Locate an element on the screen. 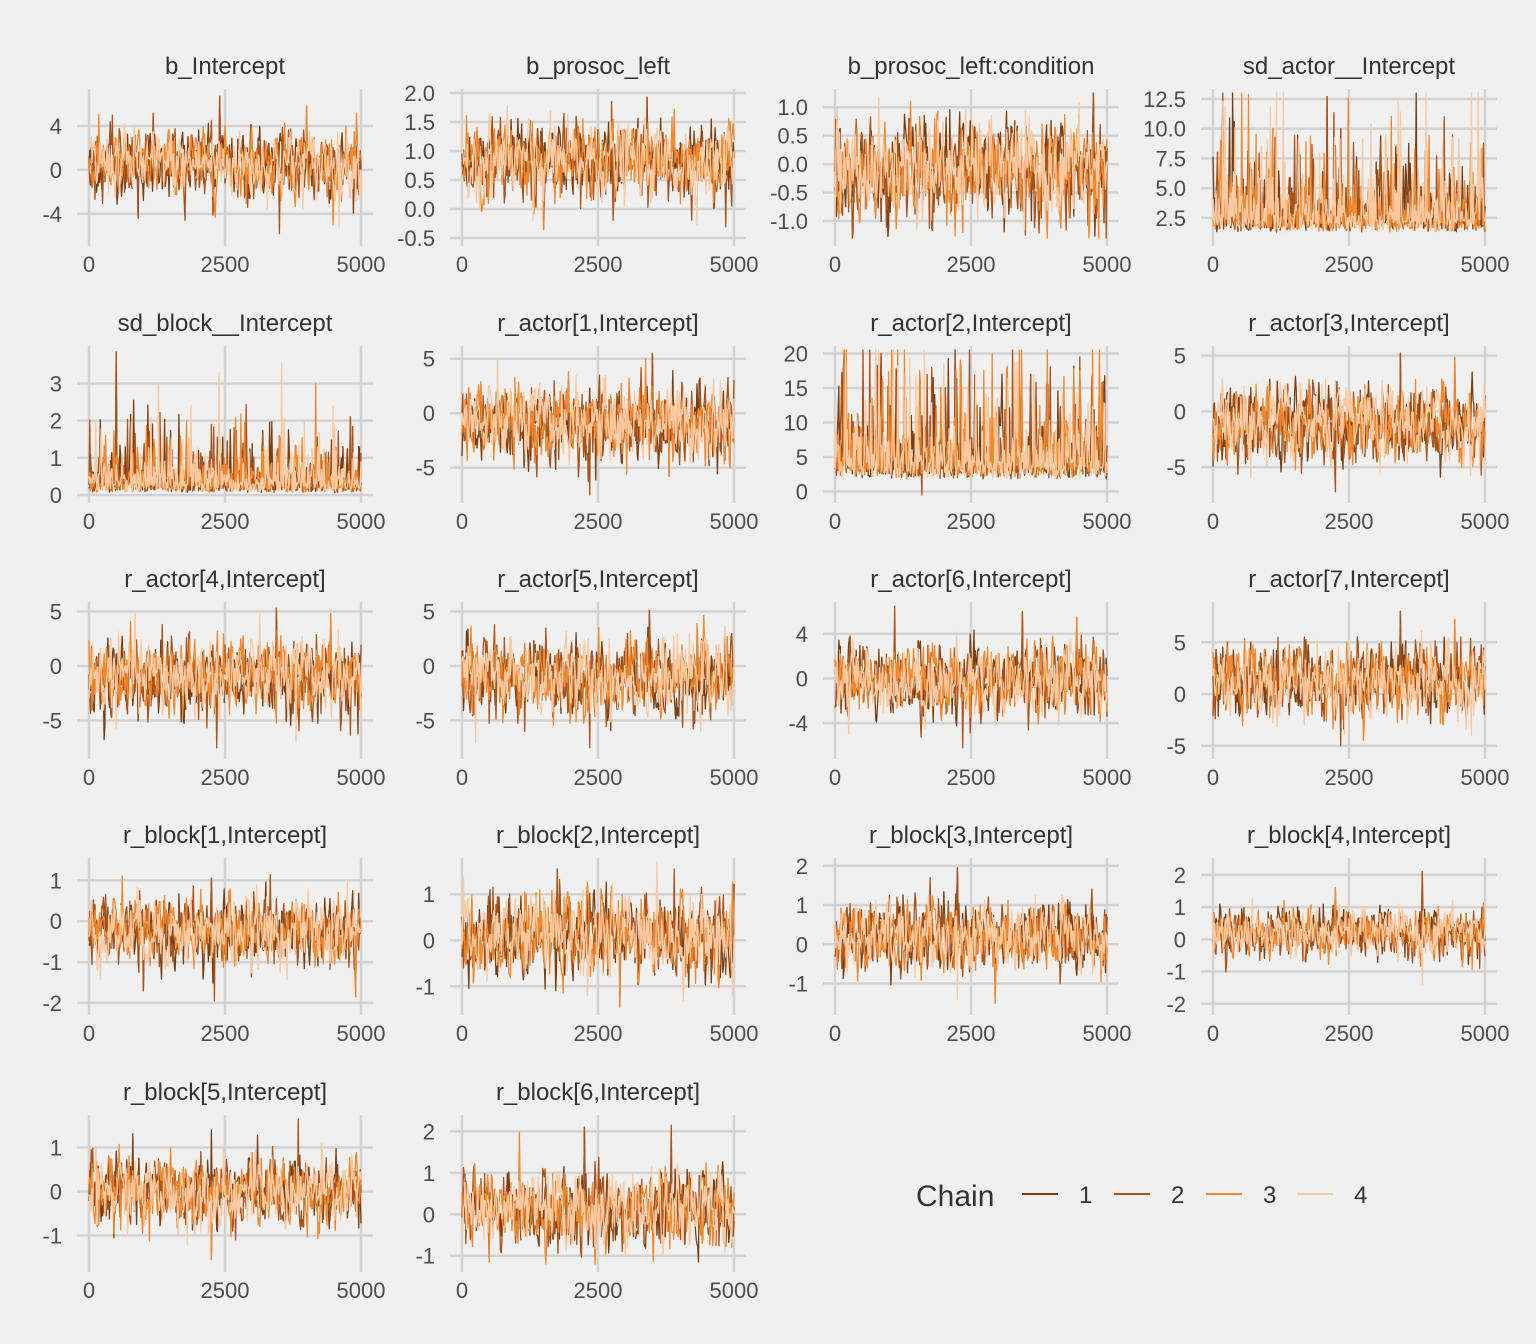  y-tick-label: 15 is located at coordinates (796, 388).